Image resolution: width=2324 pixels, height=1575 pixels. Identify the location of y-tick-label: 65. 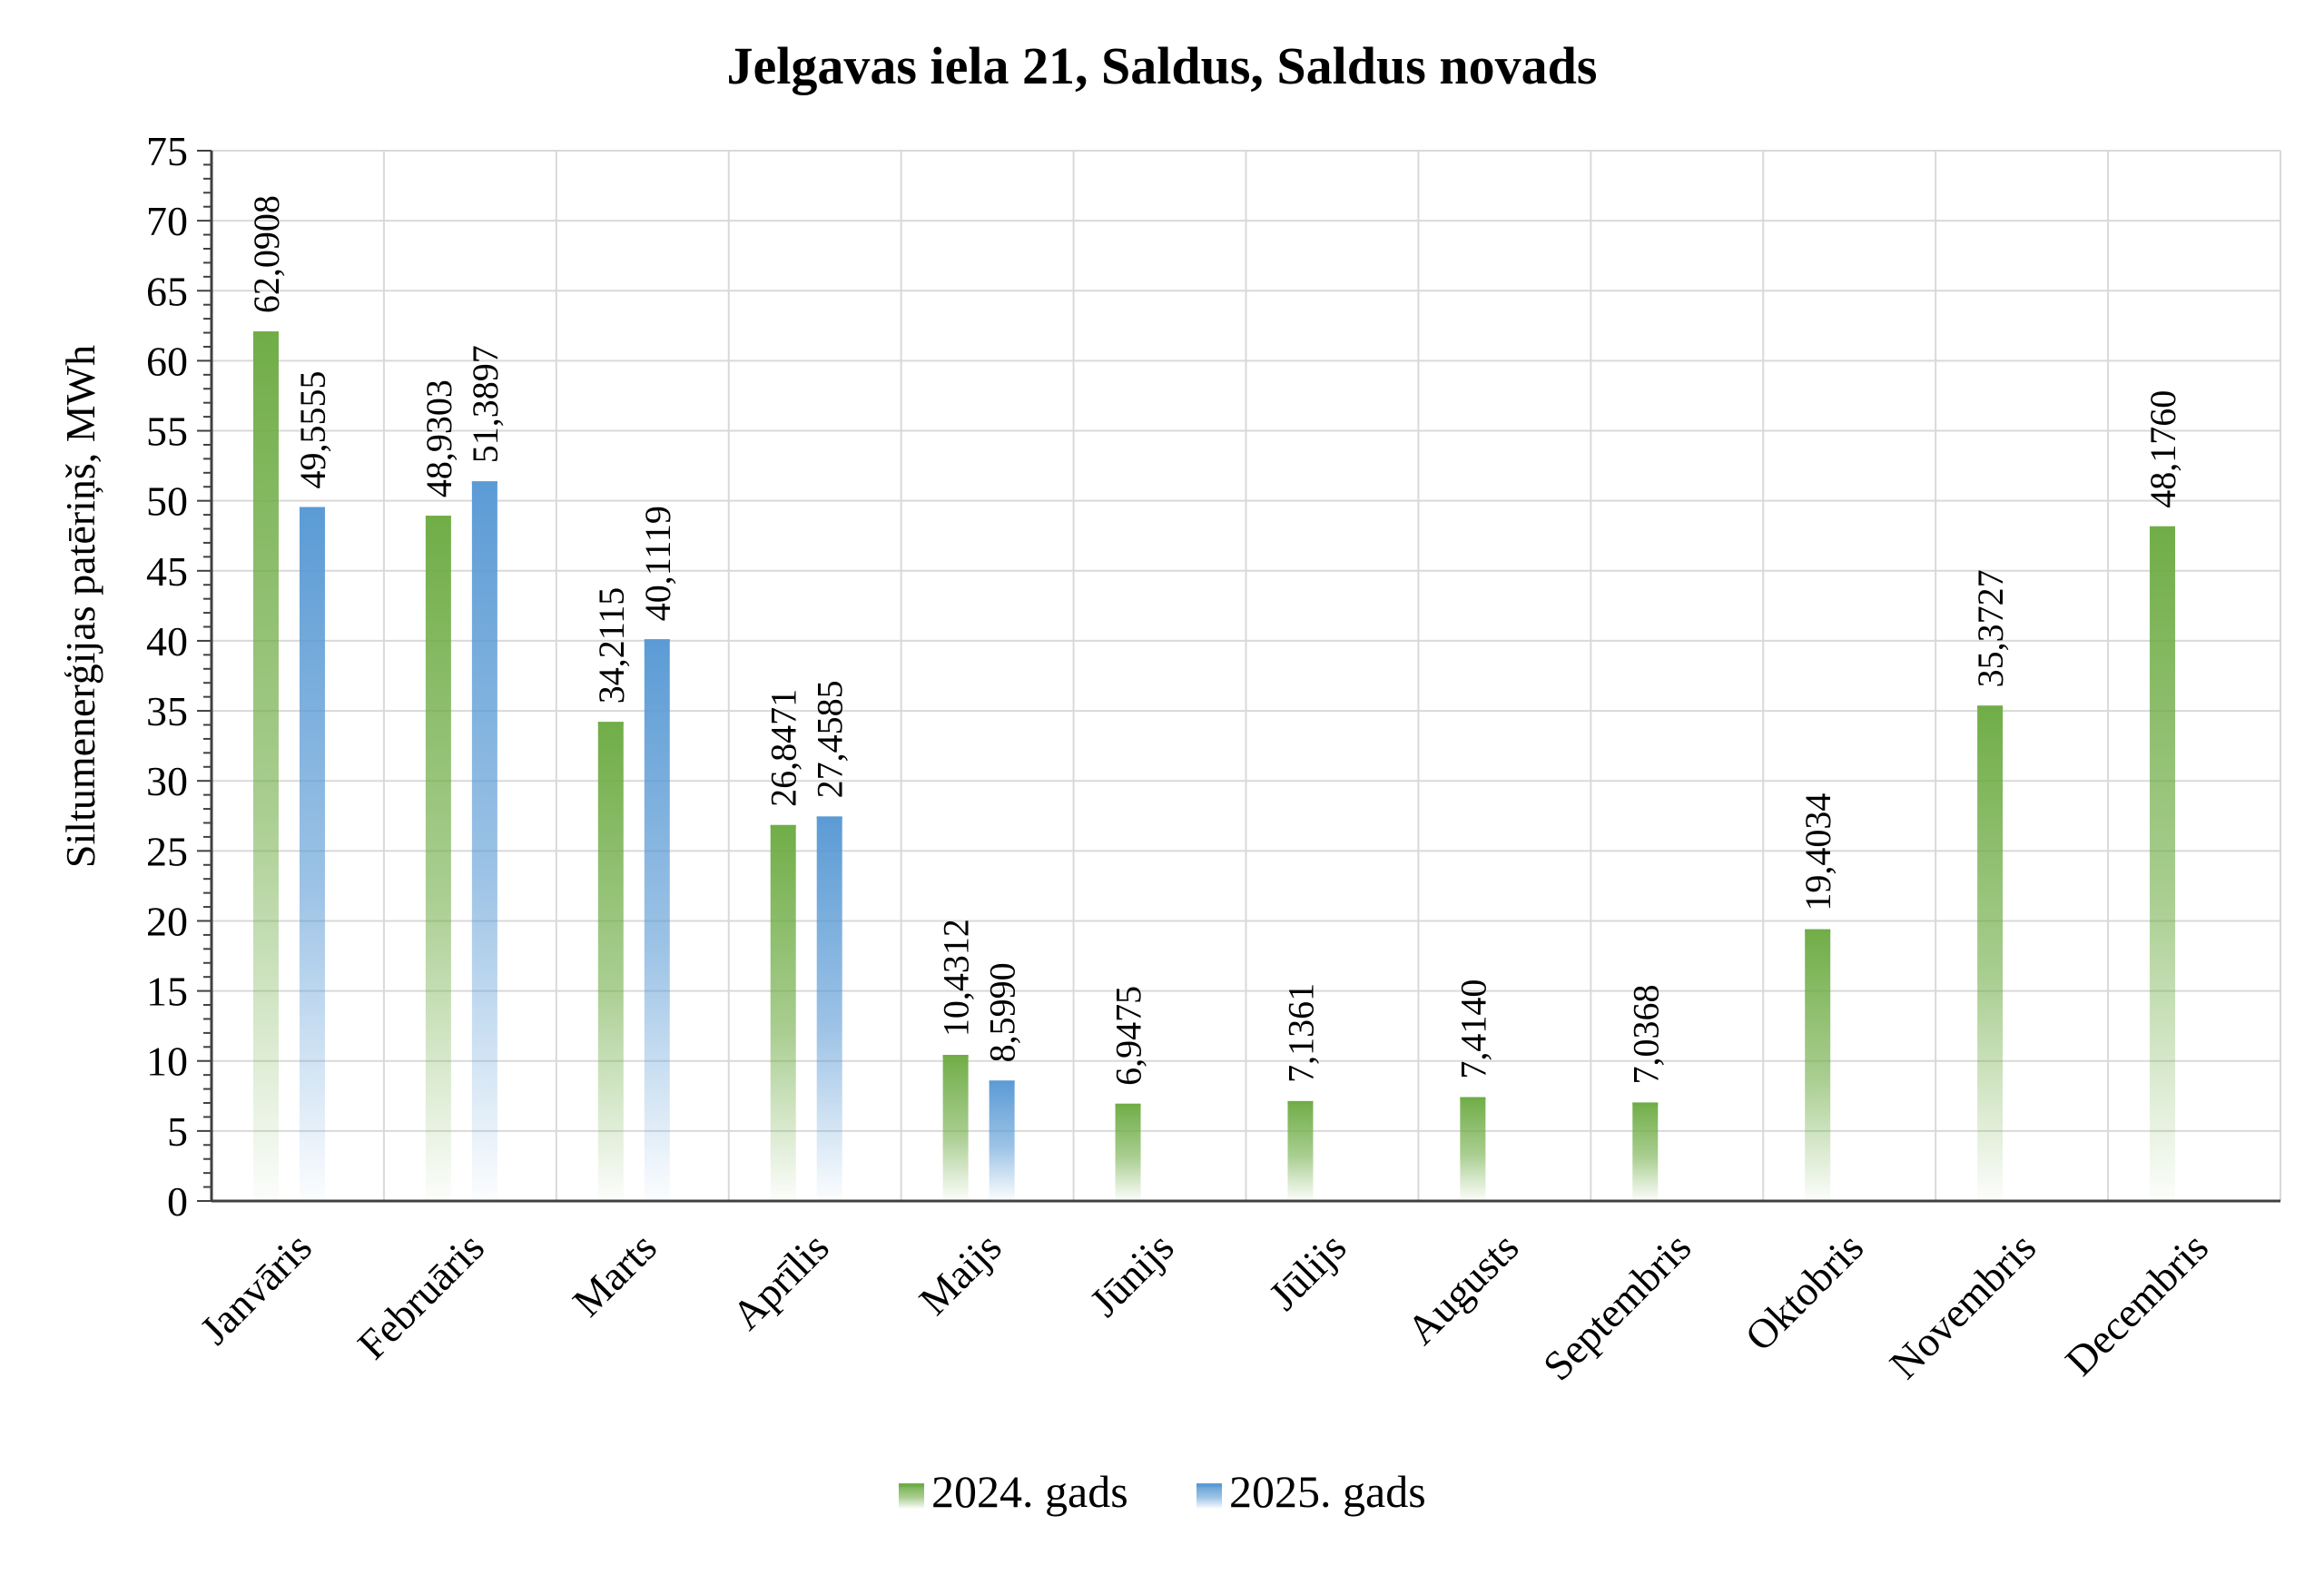
(167, 291).